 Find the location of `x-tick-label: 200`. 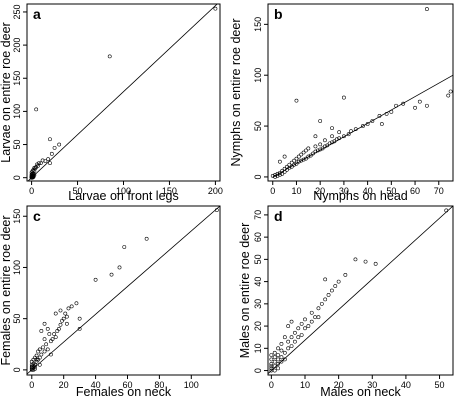

x-tick-label: 200 is located at coordinates (215, 191).